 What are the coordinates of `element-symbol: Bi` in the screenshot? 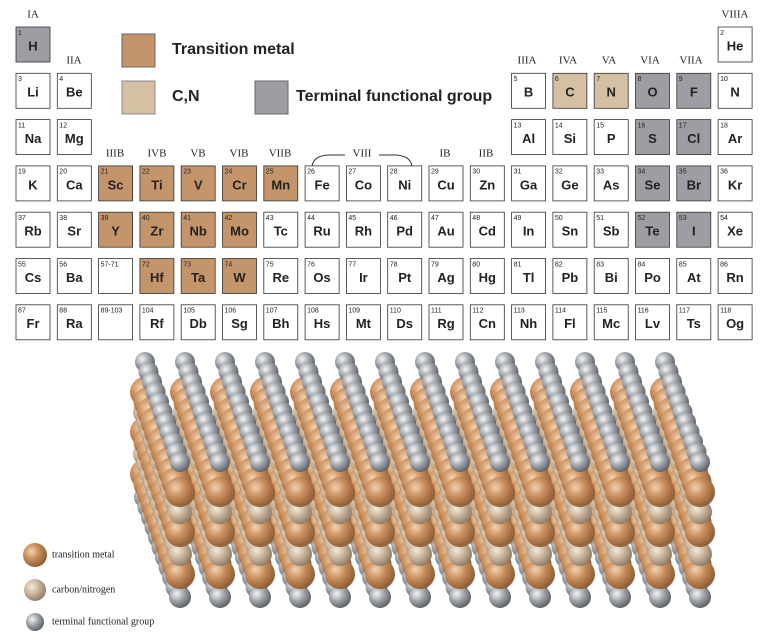 It's located at (611, 277).